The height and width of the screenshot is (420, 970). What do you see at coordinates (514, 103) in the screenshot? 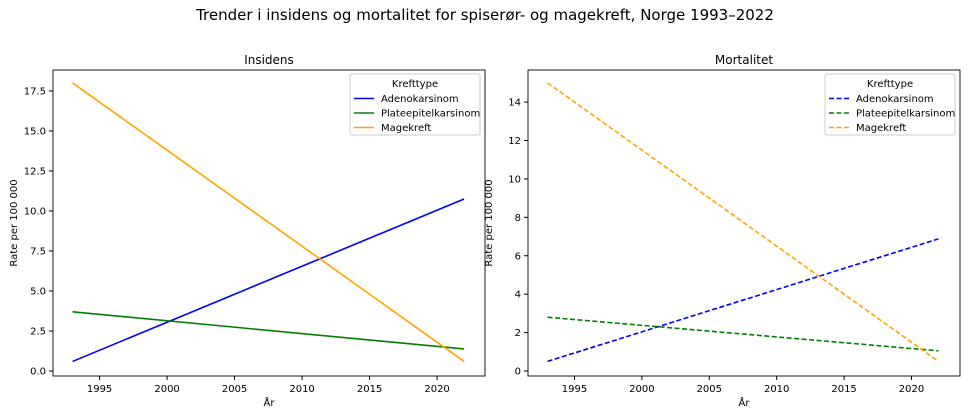
I see `y-tick-label: 14` at bounding box center [514, 103].